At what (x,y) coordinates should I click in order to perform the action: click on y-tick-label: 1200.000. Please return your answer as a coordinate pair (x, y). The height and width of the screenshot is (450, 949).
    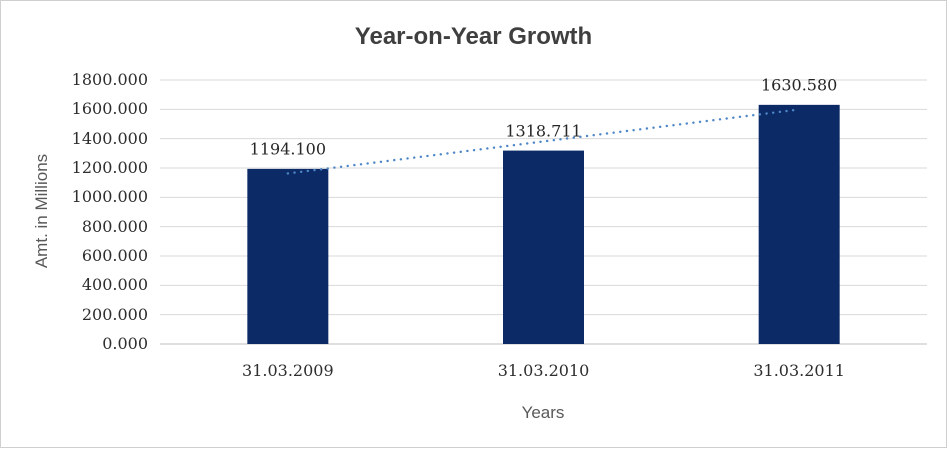
    Looking at the image, I should click on (109, 167).